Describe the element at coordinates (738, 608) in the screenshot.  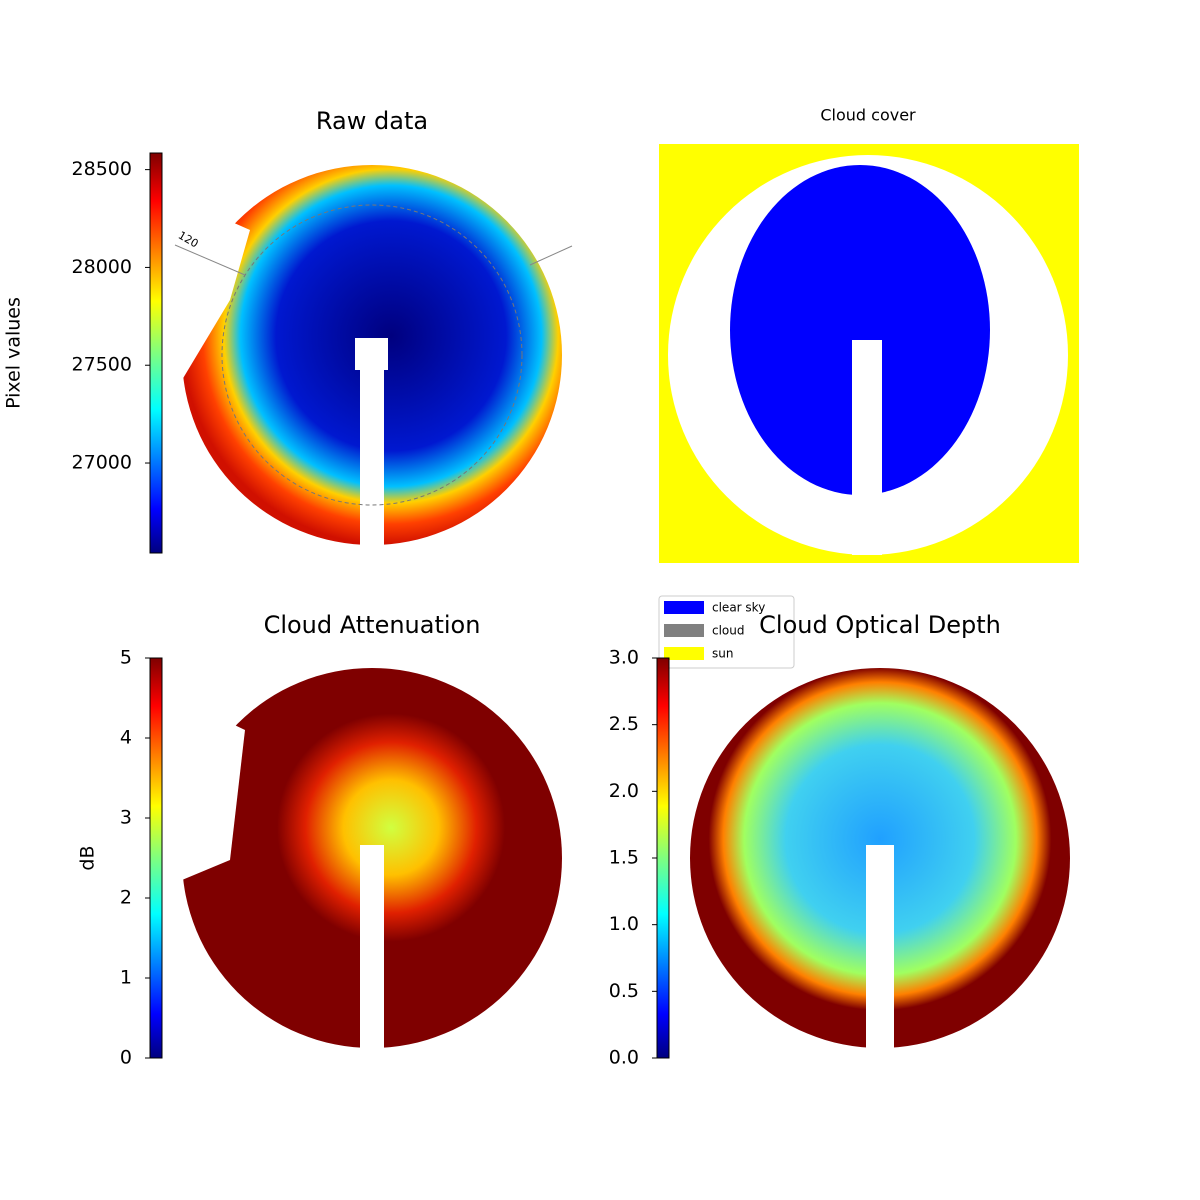
I see `legend-label: clear sky` at that location.